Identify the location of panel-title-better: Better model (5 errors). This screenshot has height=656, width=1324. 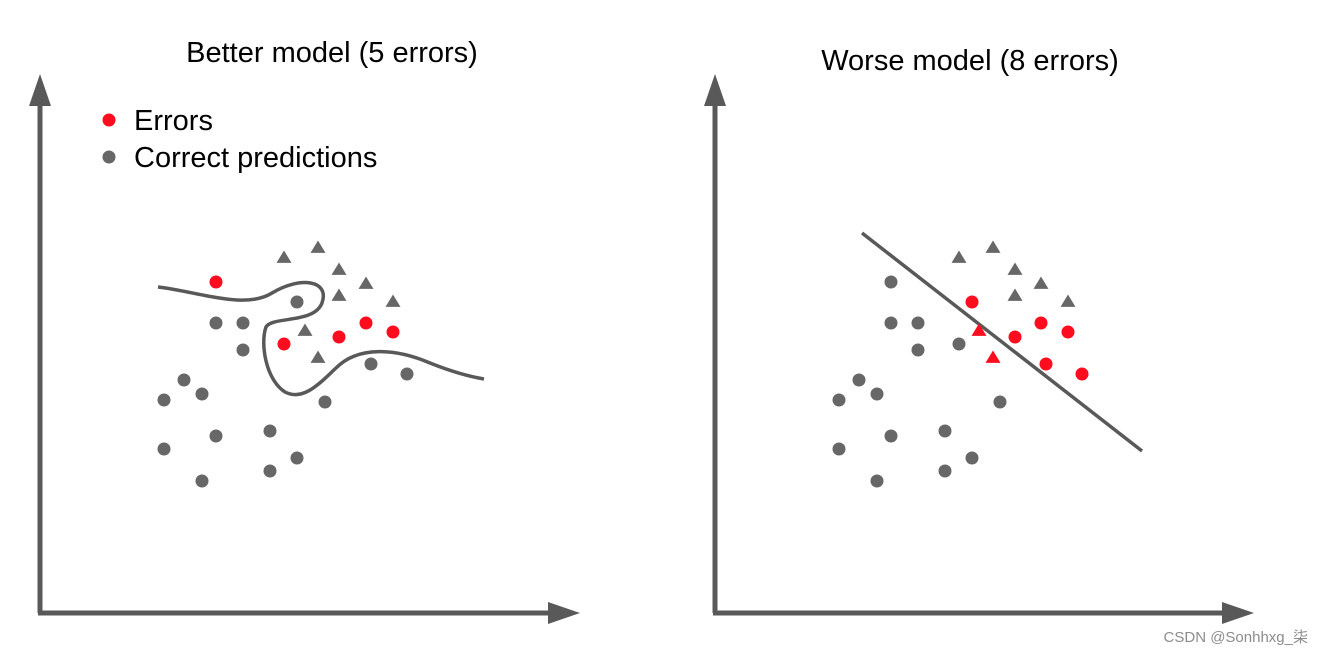
(332, 53).